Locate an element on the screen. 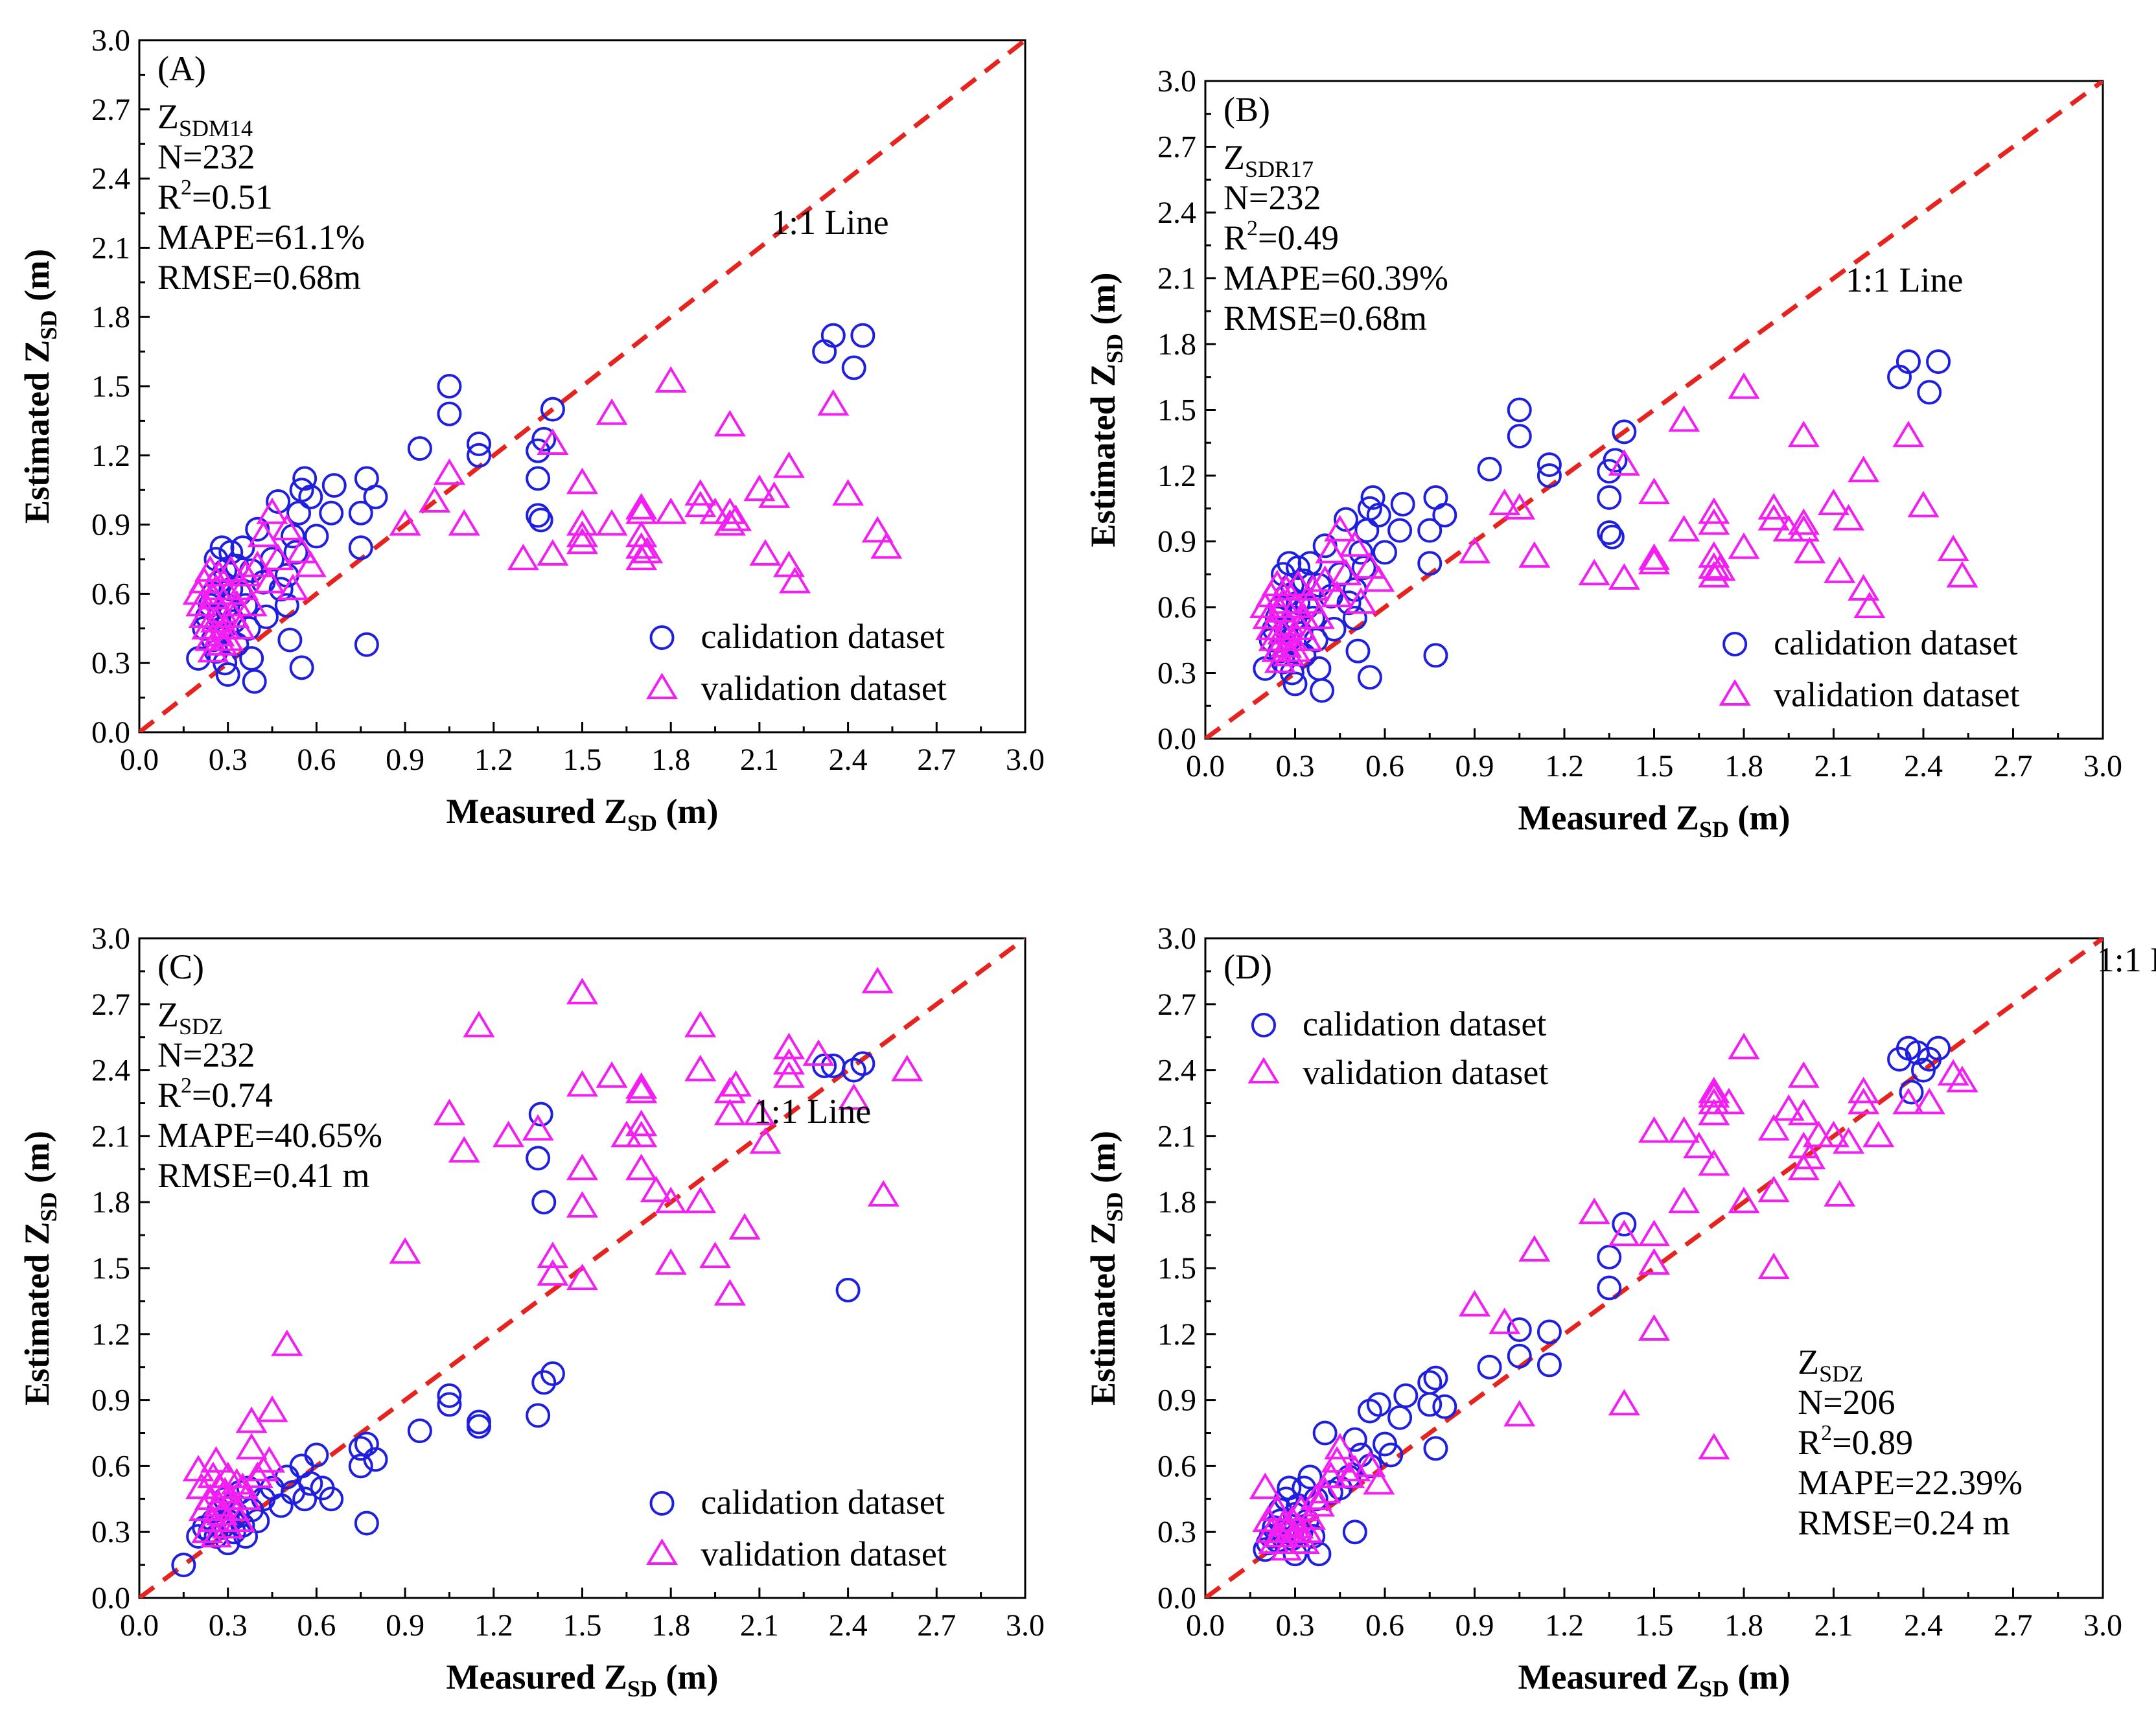 This screenshot has height=1723, width=2156. rmse-value: RMSE=0.24 m is located at coordinates (1904, 1522).